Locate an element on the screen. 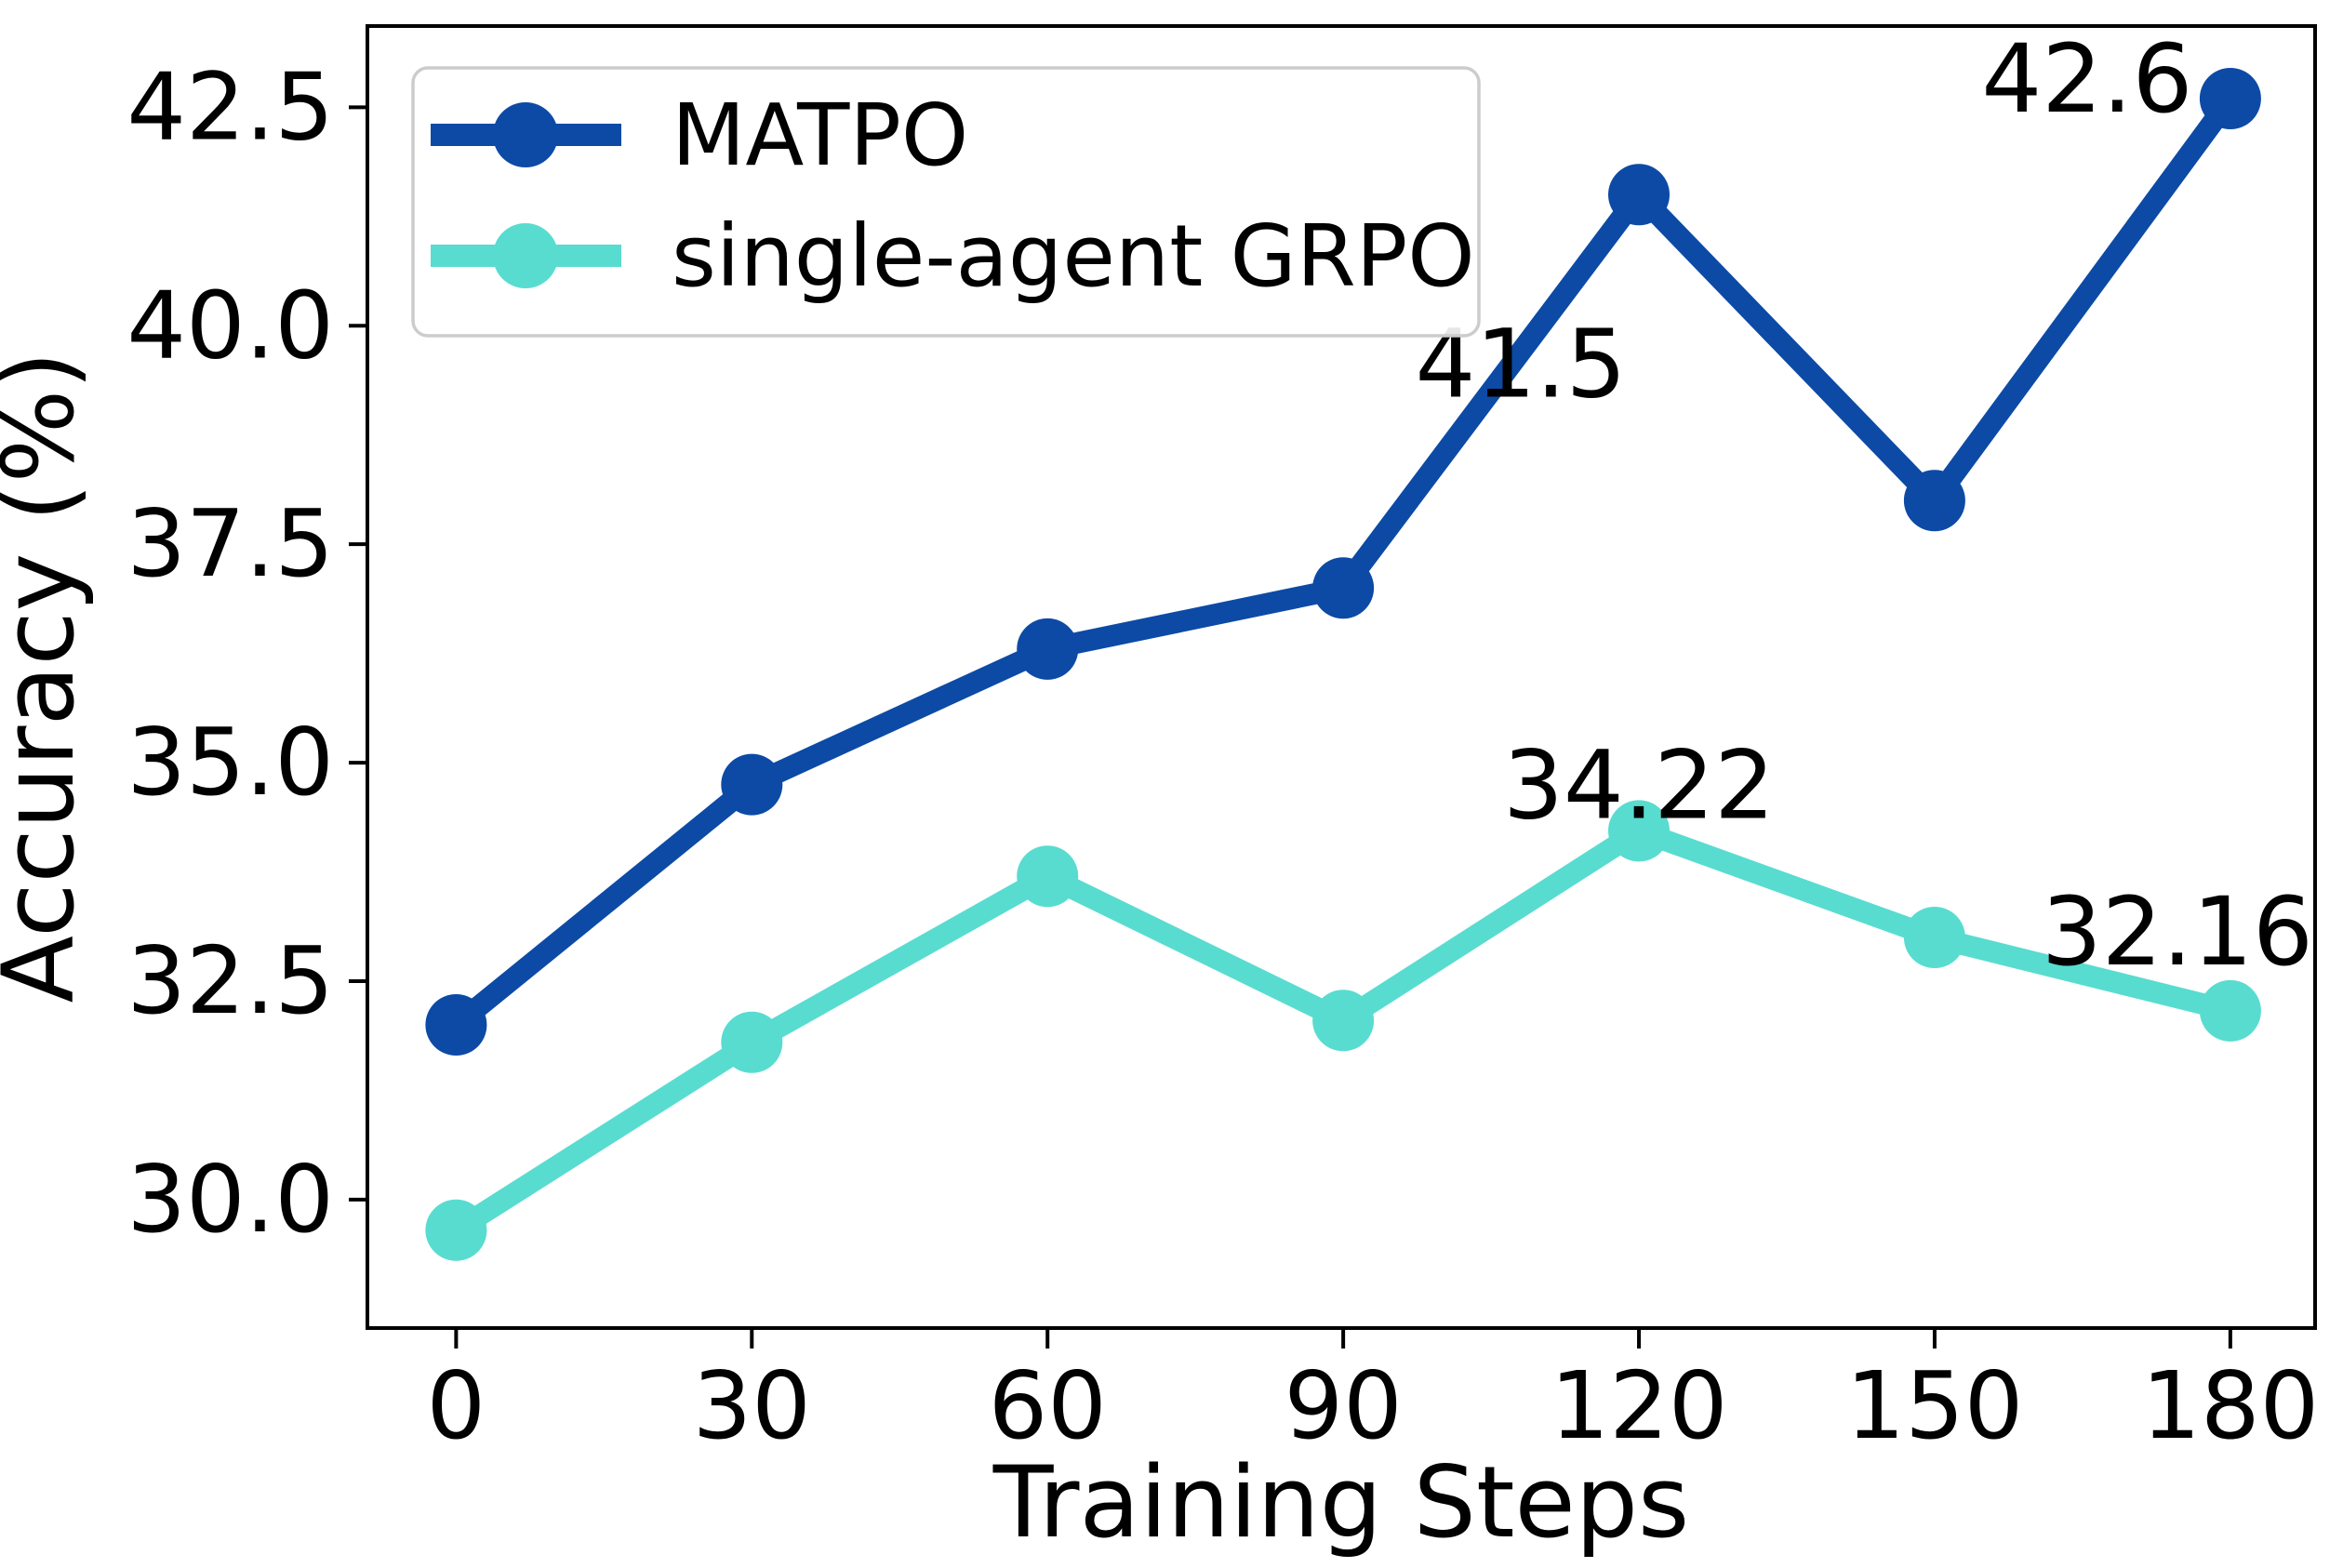 The image size is (2343, 1568). x-tick-label: 120 is located at coordinates (1639, 1405).